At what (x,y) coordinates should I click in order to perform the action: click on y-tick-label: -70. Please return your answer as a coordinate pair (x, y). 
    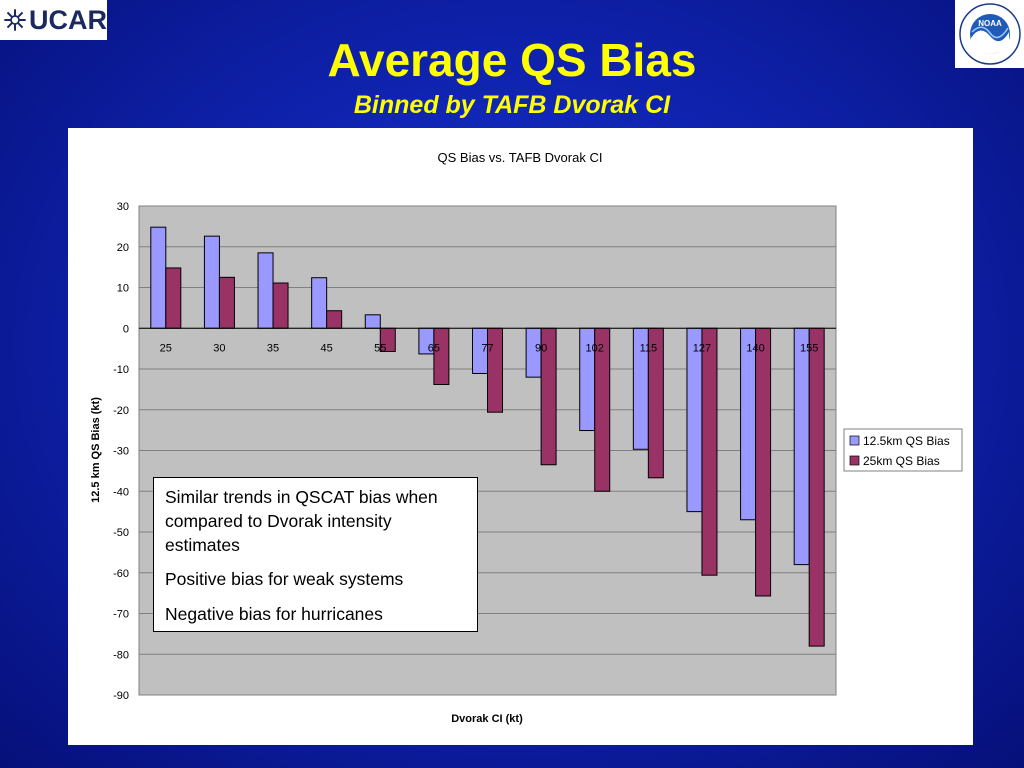
    Looking at the image, I should click on (121, 615).